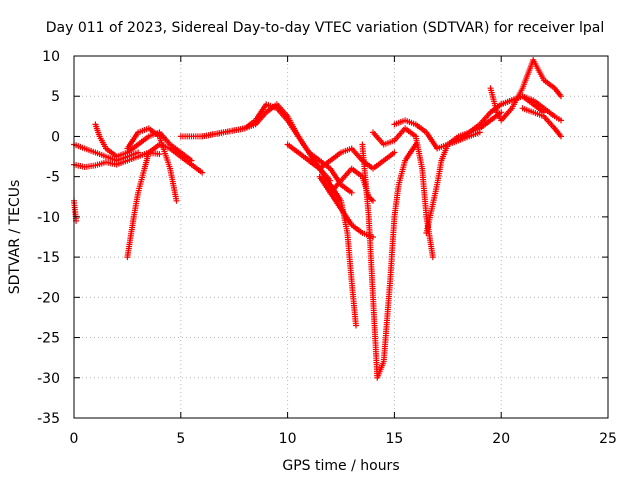  Describe the element at coordinates (15, 237) in the screenshot. I see `y-axis-label: SDTVAR / TECUs` at that location.